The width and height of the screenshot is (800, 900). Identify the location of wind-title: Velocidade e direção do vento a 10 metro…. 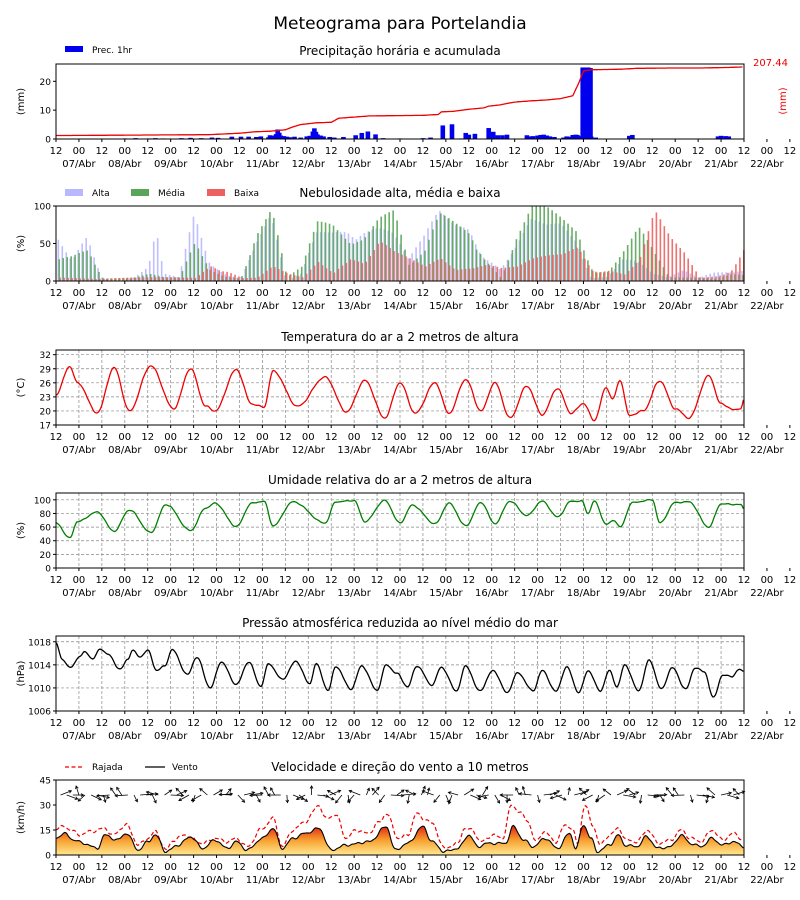
(399, 767).